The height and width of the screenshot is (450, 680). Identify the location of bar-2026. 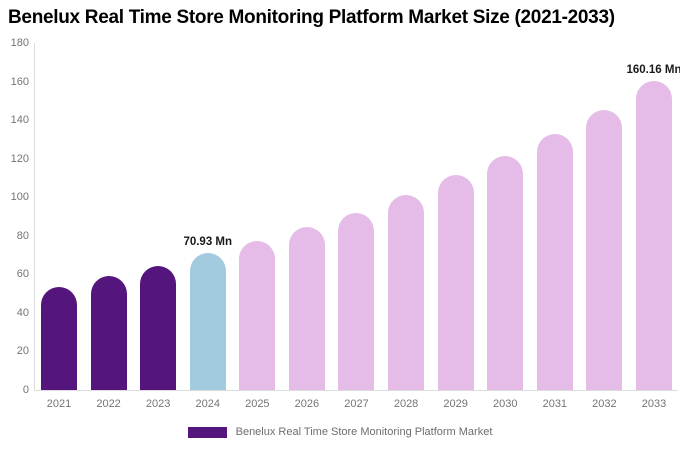
(306, 308).